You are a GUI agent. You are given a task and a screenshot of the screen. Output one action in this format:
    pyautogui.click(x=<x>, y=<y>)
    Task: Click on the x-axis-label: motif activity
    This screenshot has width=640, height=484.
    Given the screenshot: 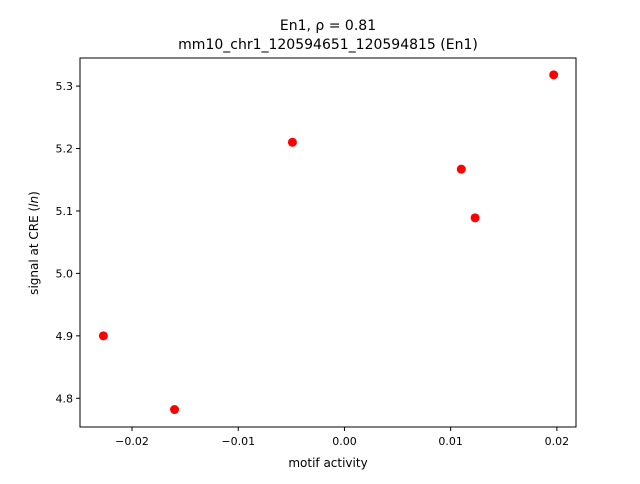 What is the action you would take?
    pyautogui.click(x=327, y=463)
    